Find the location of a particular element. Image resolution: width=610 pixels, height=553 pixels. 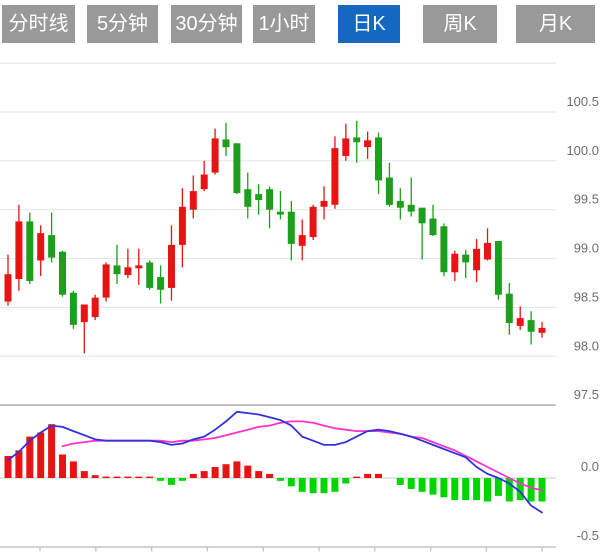

tab-1hour: 1小时 is located at coordinates (284, 24).